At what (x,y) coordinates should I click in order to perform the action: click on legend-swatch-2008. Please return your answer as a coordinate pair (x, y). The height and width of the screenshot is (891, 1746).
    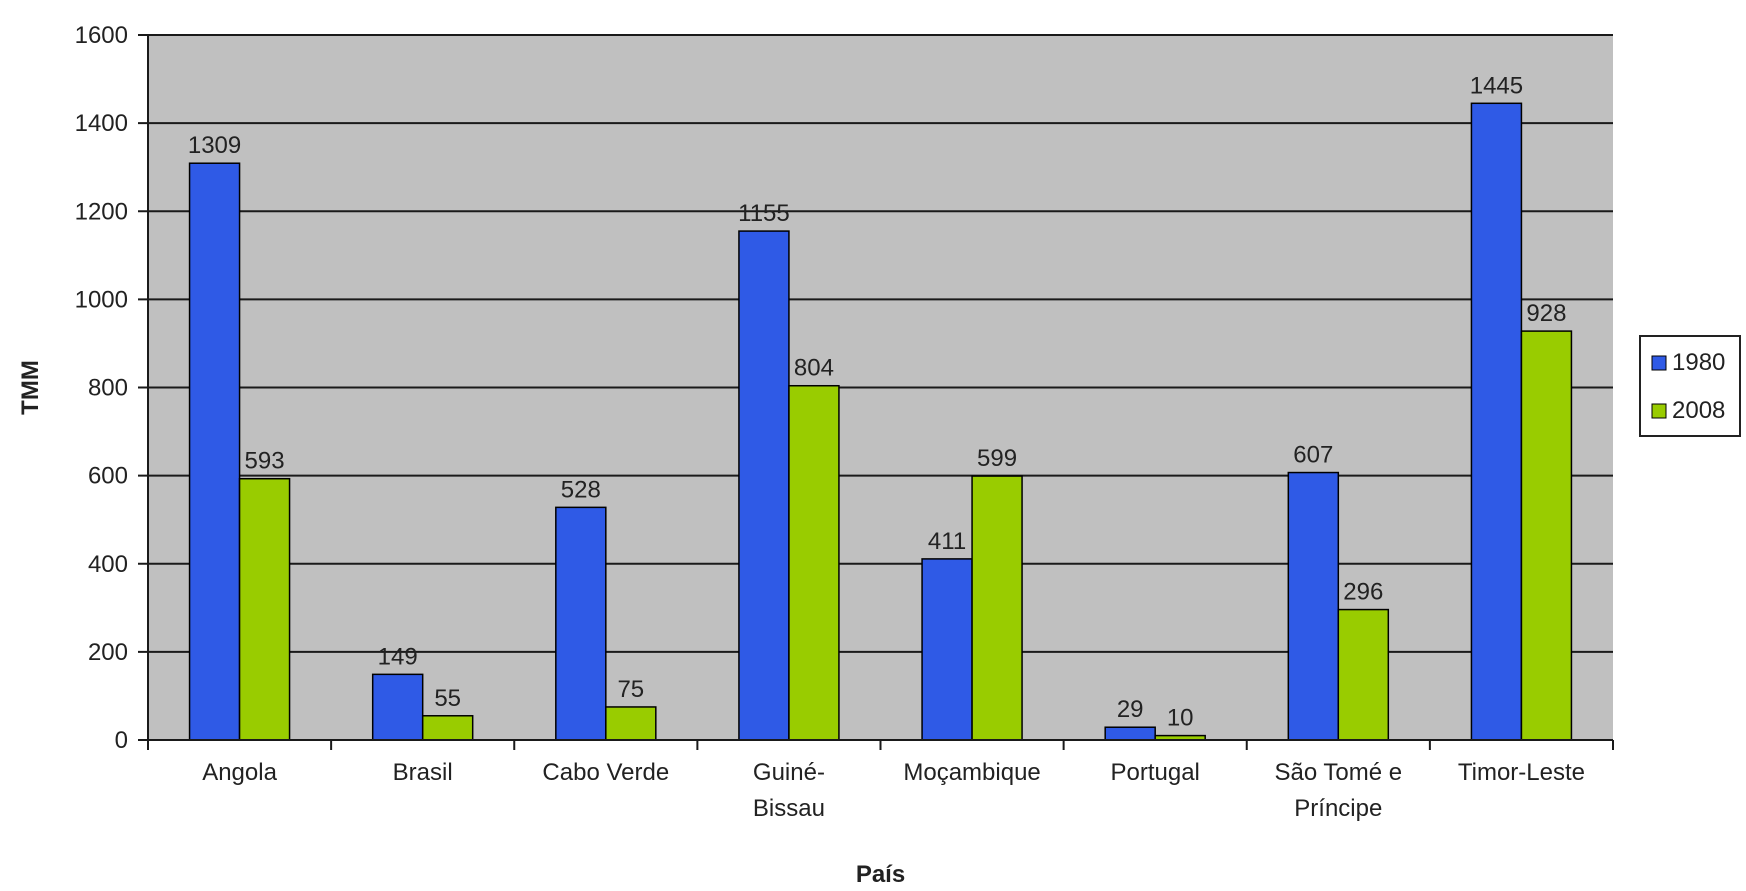
    Looking at the image, I should click on (1659, 411).